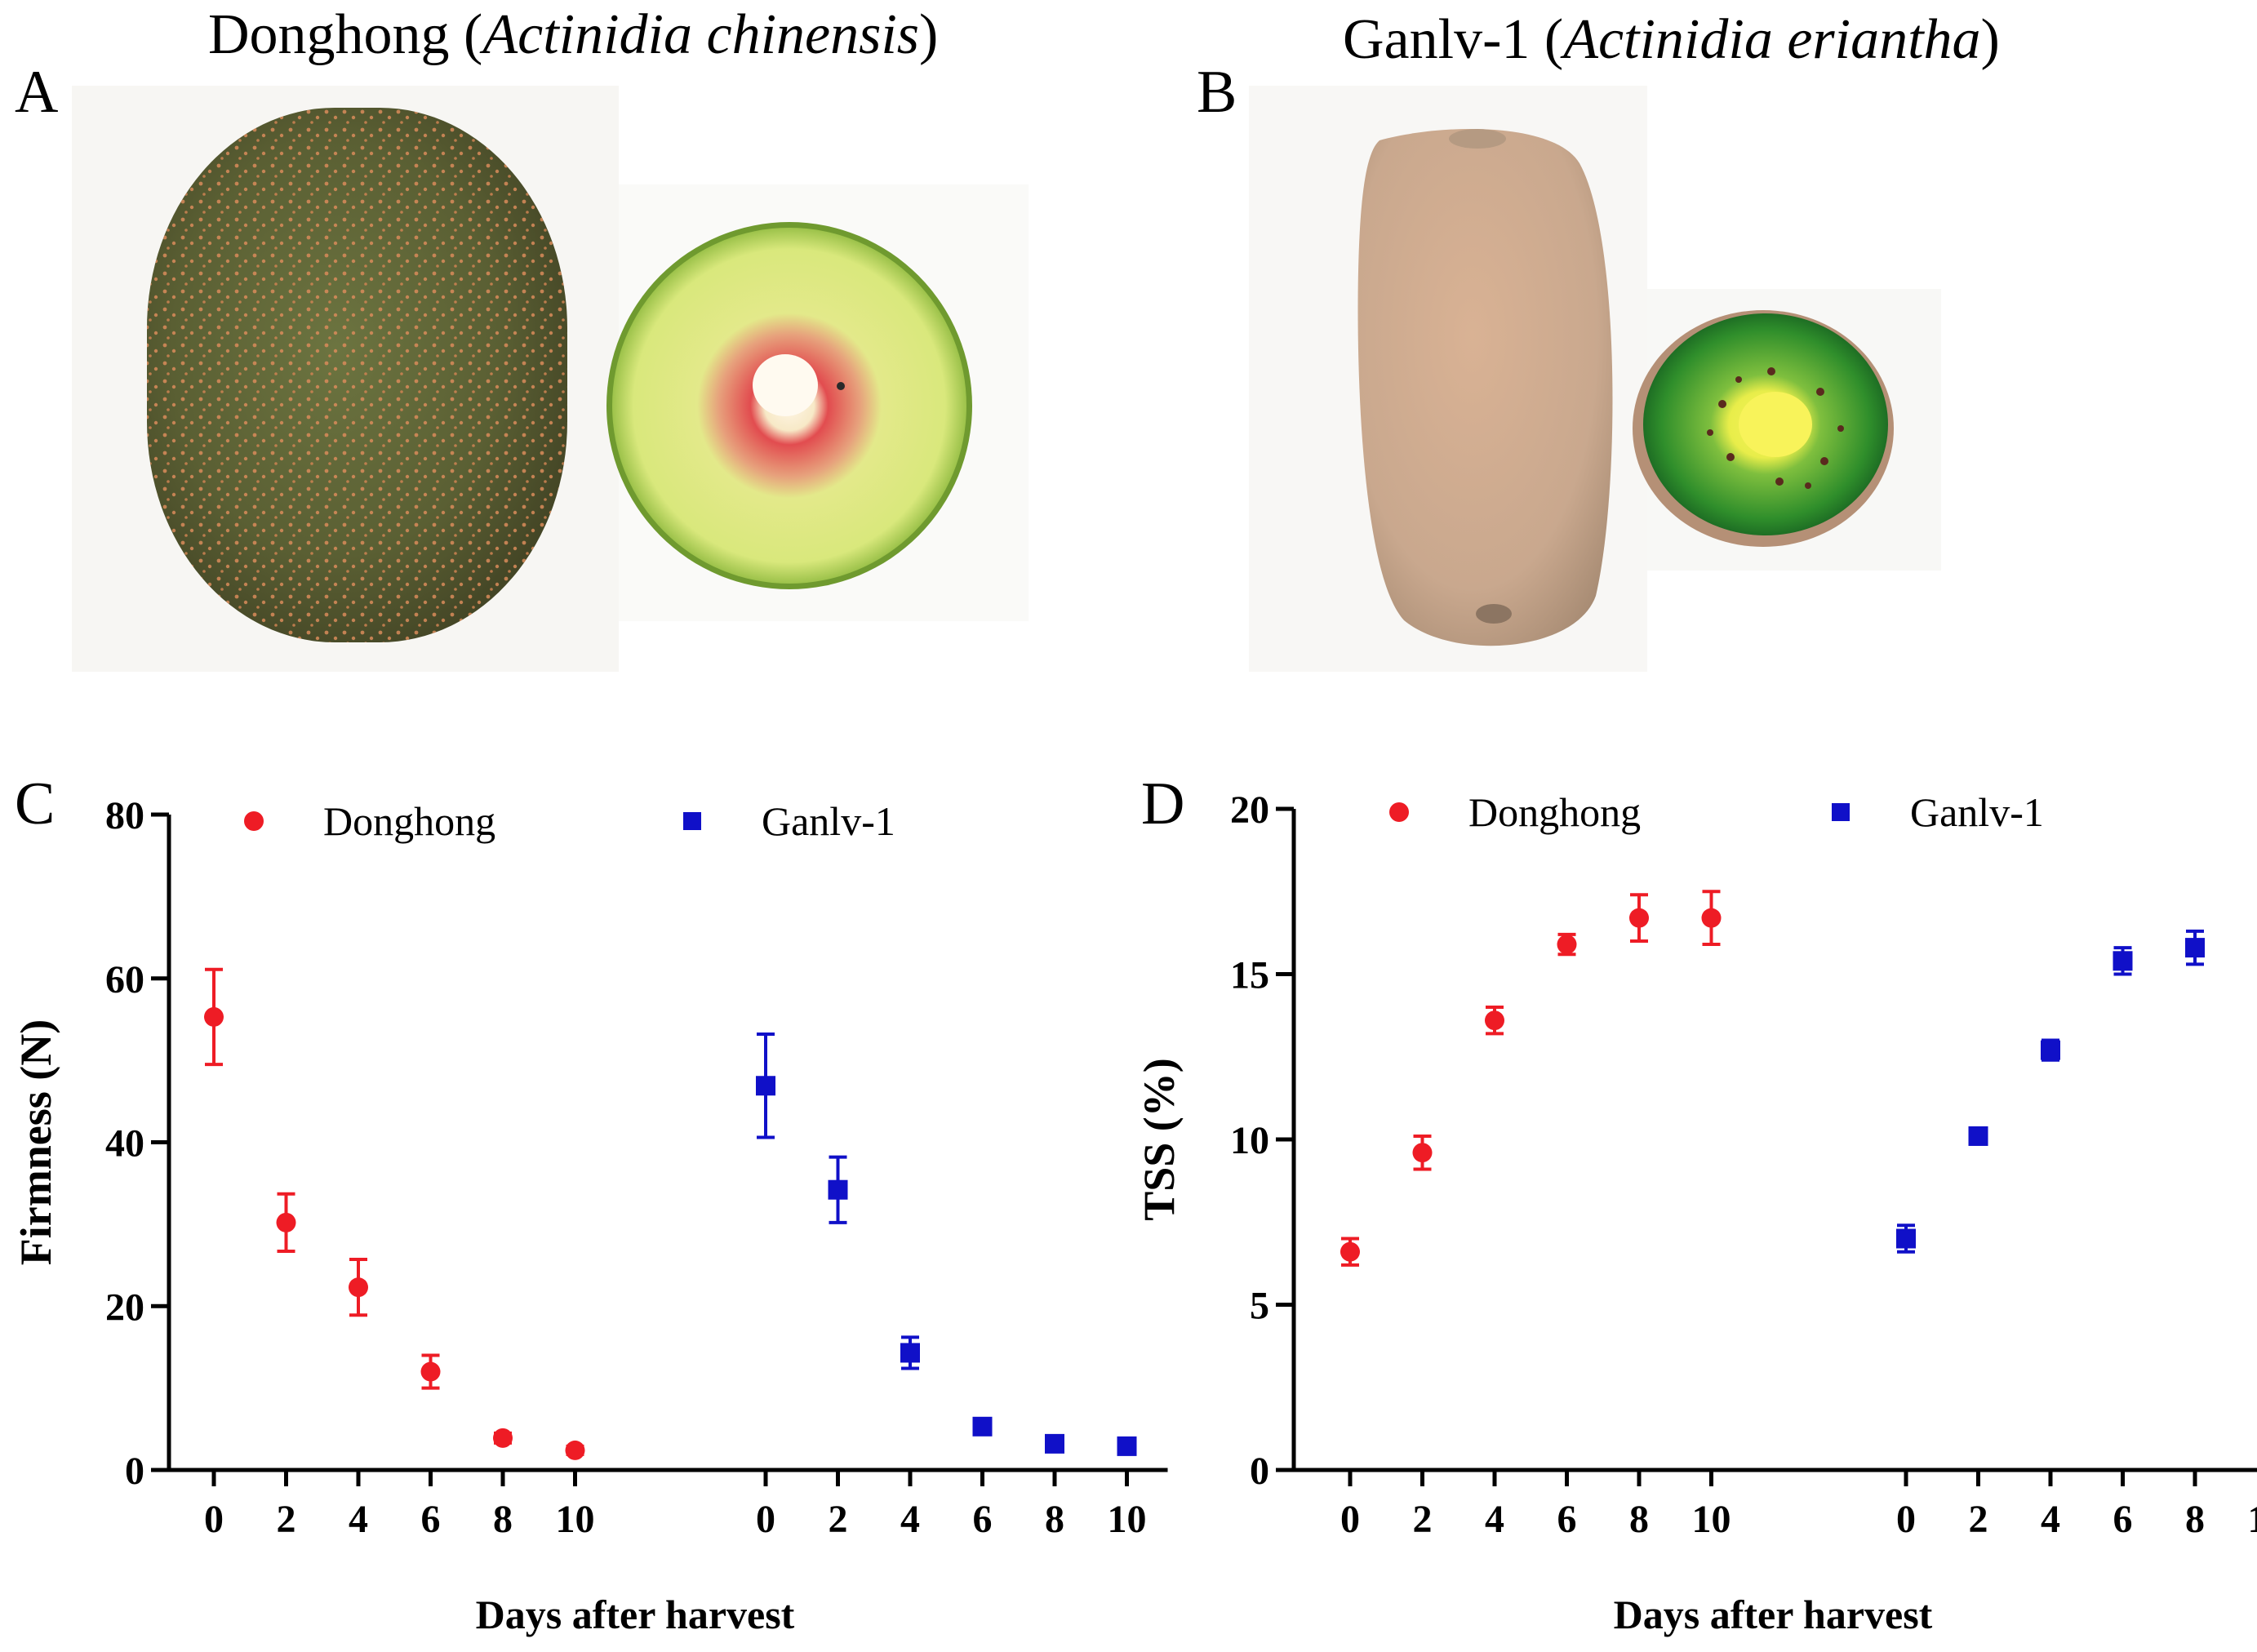 The height and width of the screenshot is (1652, 2257). I want to click on y-axis-label: Firmness (N), so click(35, 1142).